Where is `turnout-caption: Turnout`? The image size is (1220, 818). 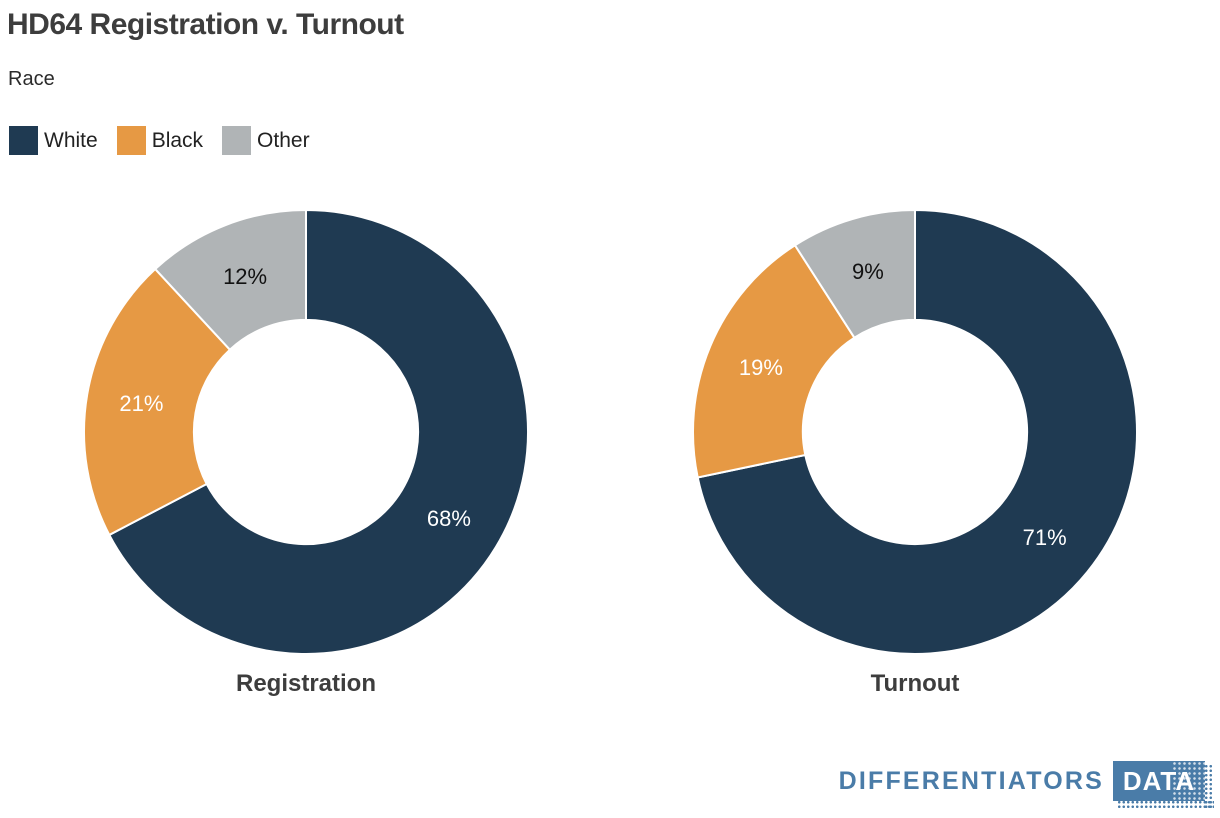 turnout-caption: Turnout is located at coordinates (915, 683).